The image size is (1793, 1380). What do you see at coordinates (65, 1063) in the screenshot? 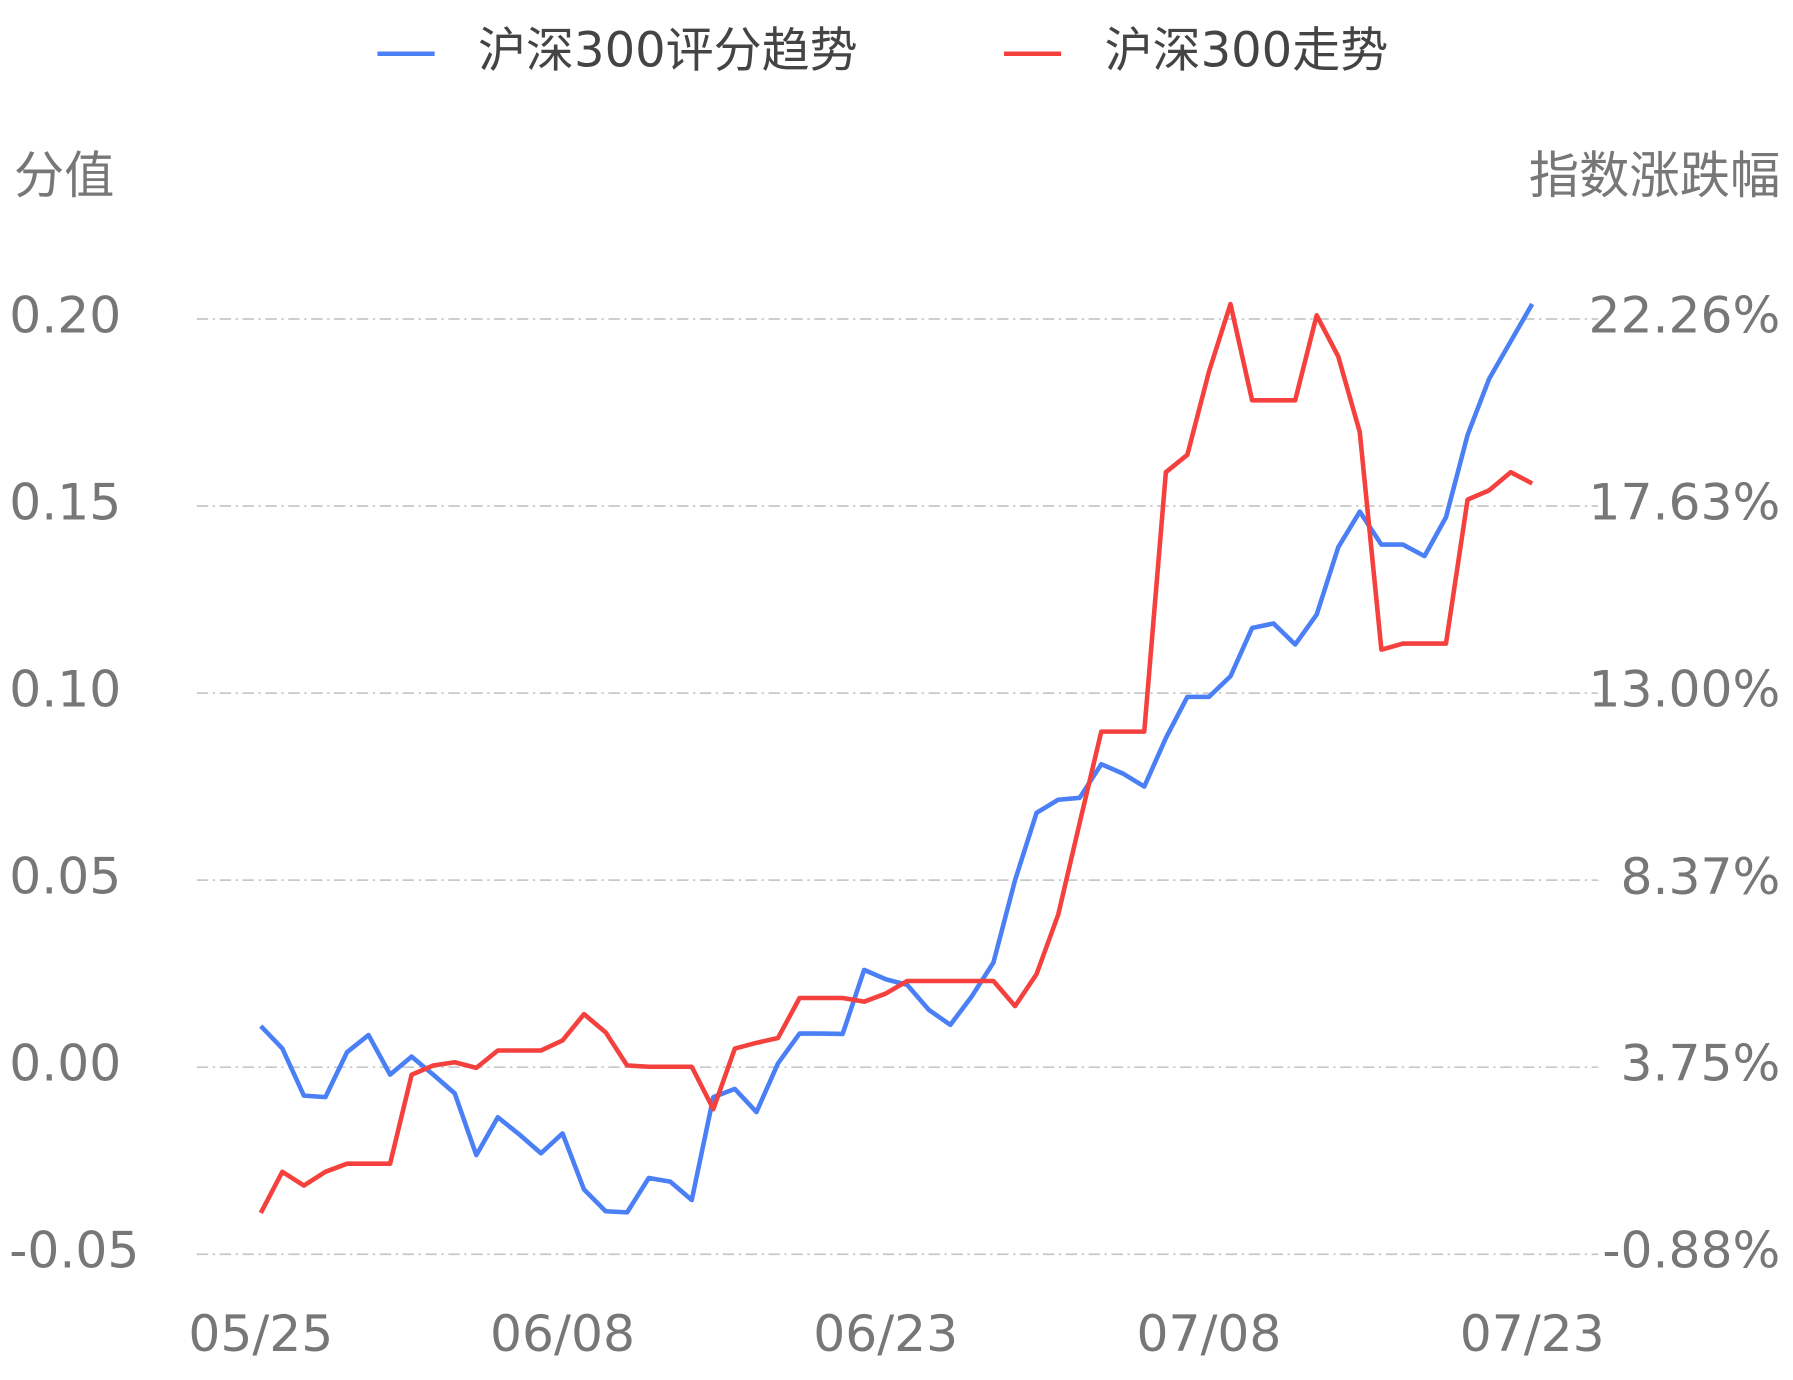
I see `y-tick-label: 0.00` at bounding box center [65, 1063].